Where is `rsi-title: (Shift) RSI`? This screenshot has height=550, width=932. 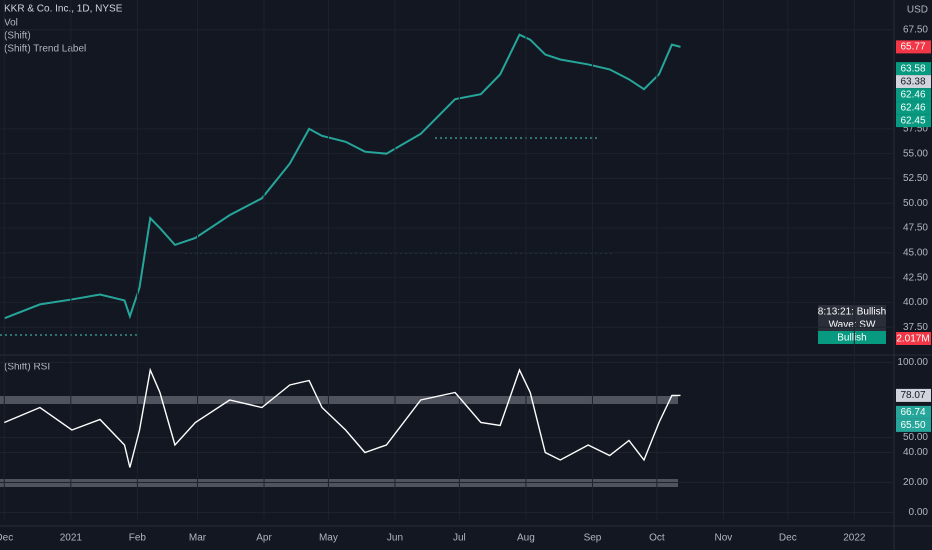 rsi-title: (Shift) RSI is located at coordinates (27, 367).